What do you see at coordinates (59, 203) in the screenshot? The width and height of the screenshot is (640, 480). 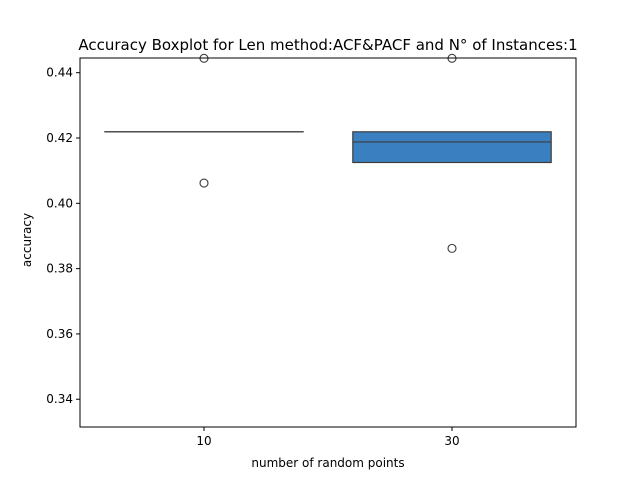 I see `y-tick-label: 0.40` at bounding box center [59, 203].